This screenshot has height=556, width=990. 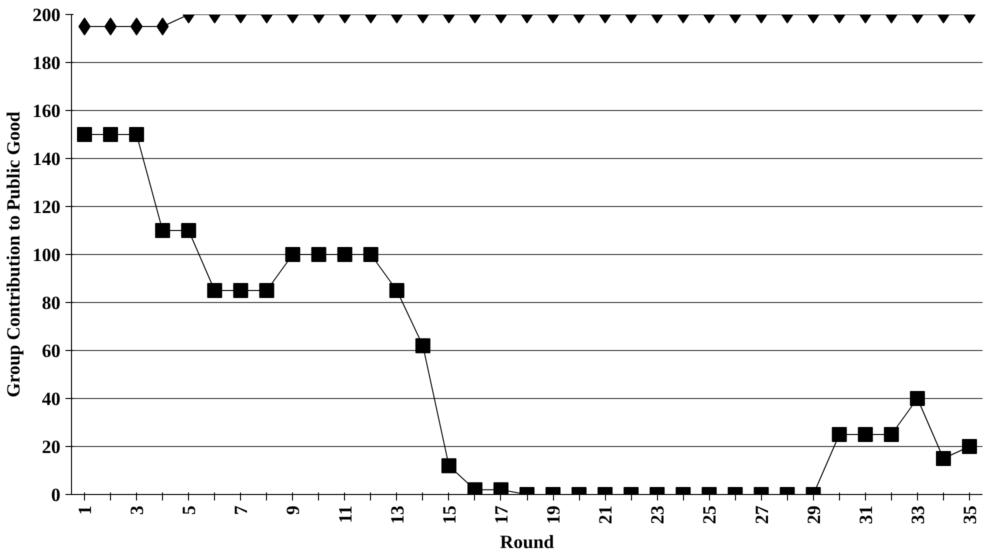 I want to click on y-tick-label: 20, so click(x=51, y=447).